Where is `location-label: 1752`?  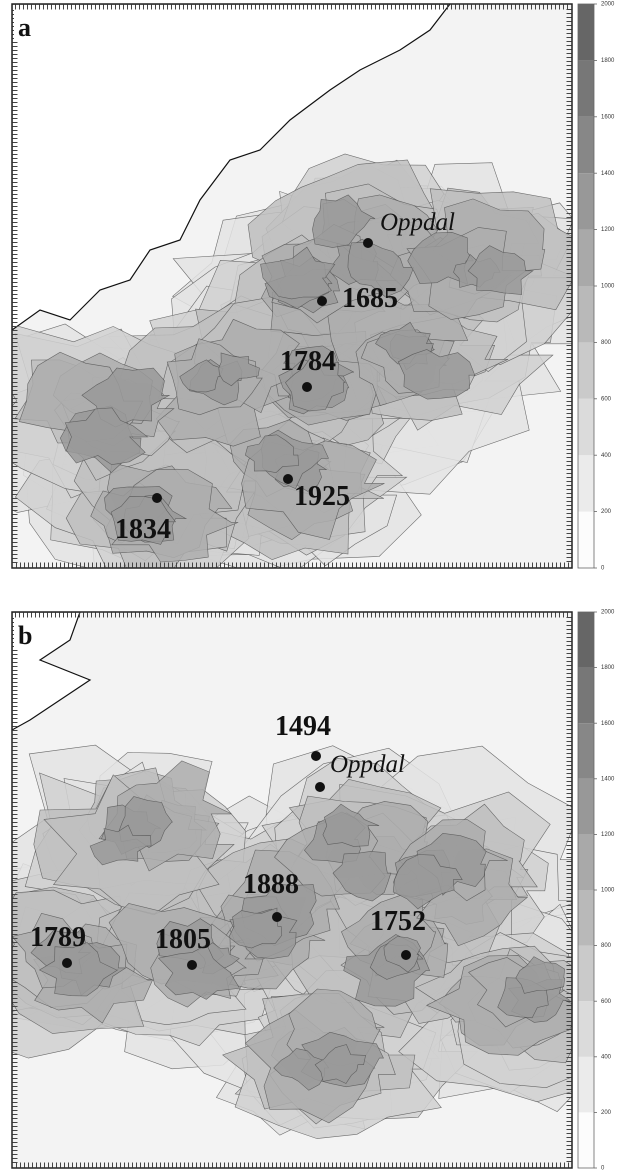 location-label: 1752 is located at coordinates (398, 921).